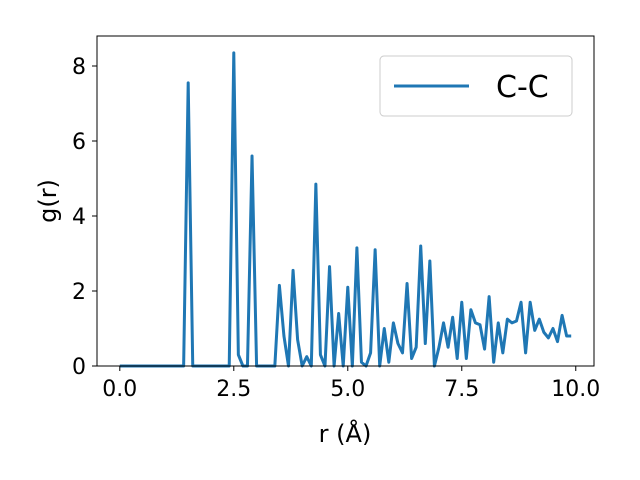  I want to click on x-tick-label: 0.0, so click(119, 389).